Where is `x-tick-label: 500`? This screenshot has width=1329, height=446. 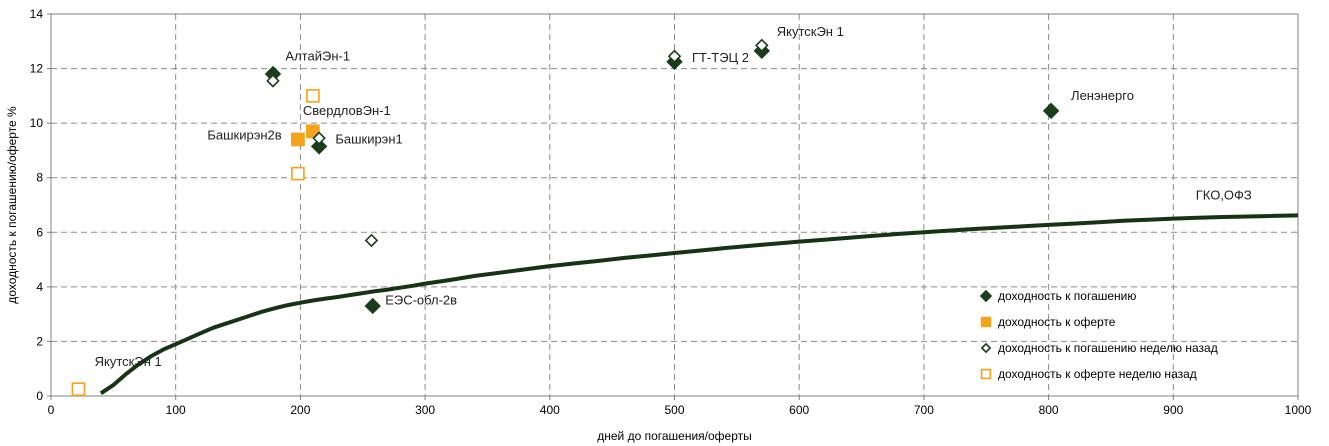 x-tick-label: 500 is located at coordinates (674, 410).